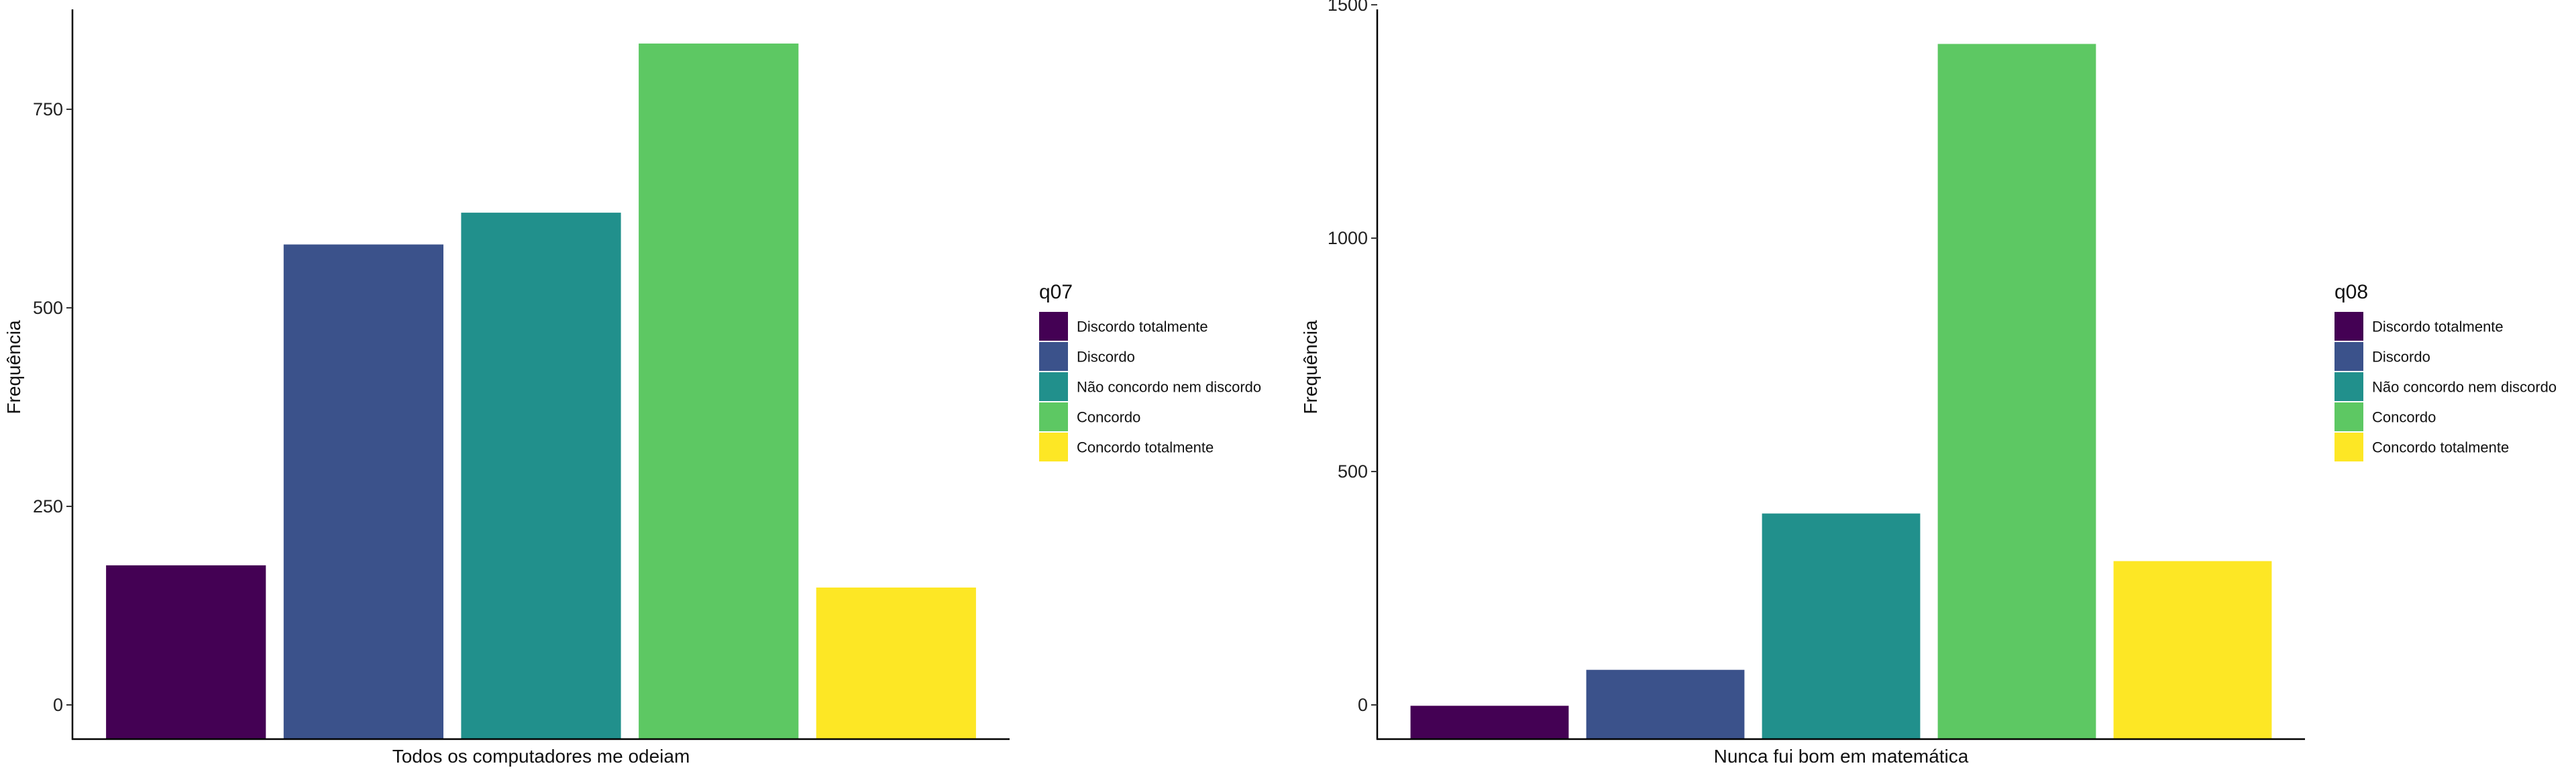 This screenshot has height=776, width=2576. Describe the element at coordinates (1056, 292) in the screenshot. I see `legend-title: q07` at that location.